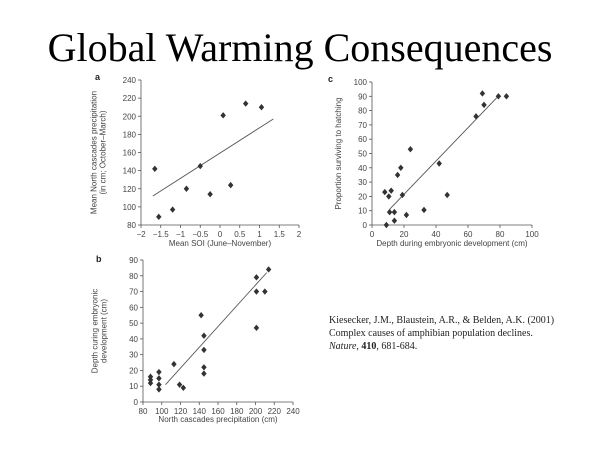 This screenshot has width=600, height=450. Describe the element at coordinates (280, 234) in the screenshot. I see `x-tick-label: 1.5` at that location.